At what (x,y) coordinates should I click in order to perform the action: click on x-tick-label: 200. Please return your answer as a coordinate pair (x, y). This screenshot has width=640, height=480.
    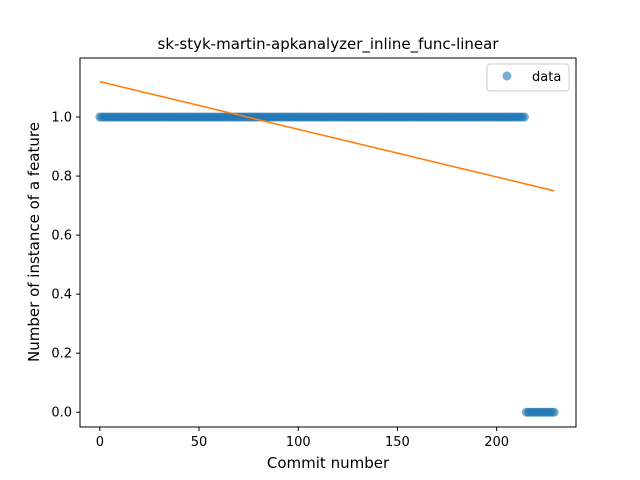
    Looking at the image, I should click on (496, 442).